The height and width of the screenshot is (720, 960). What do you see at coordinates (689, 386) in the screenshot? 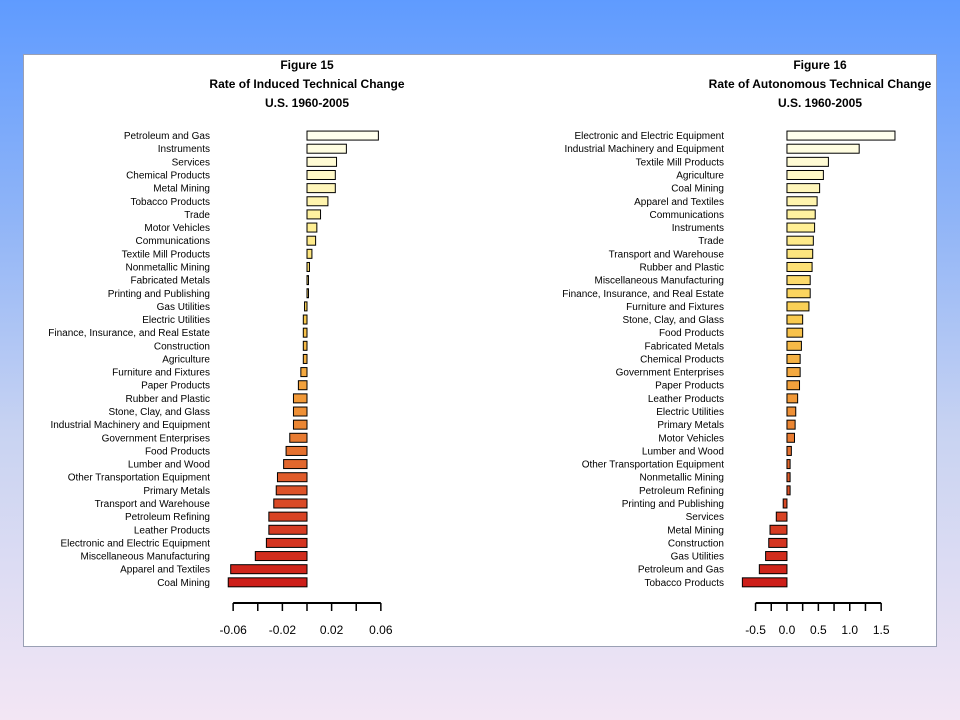
I see `fig16-category-label: Paper Products` at bounding box center [689, 386].